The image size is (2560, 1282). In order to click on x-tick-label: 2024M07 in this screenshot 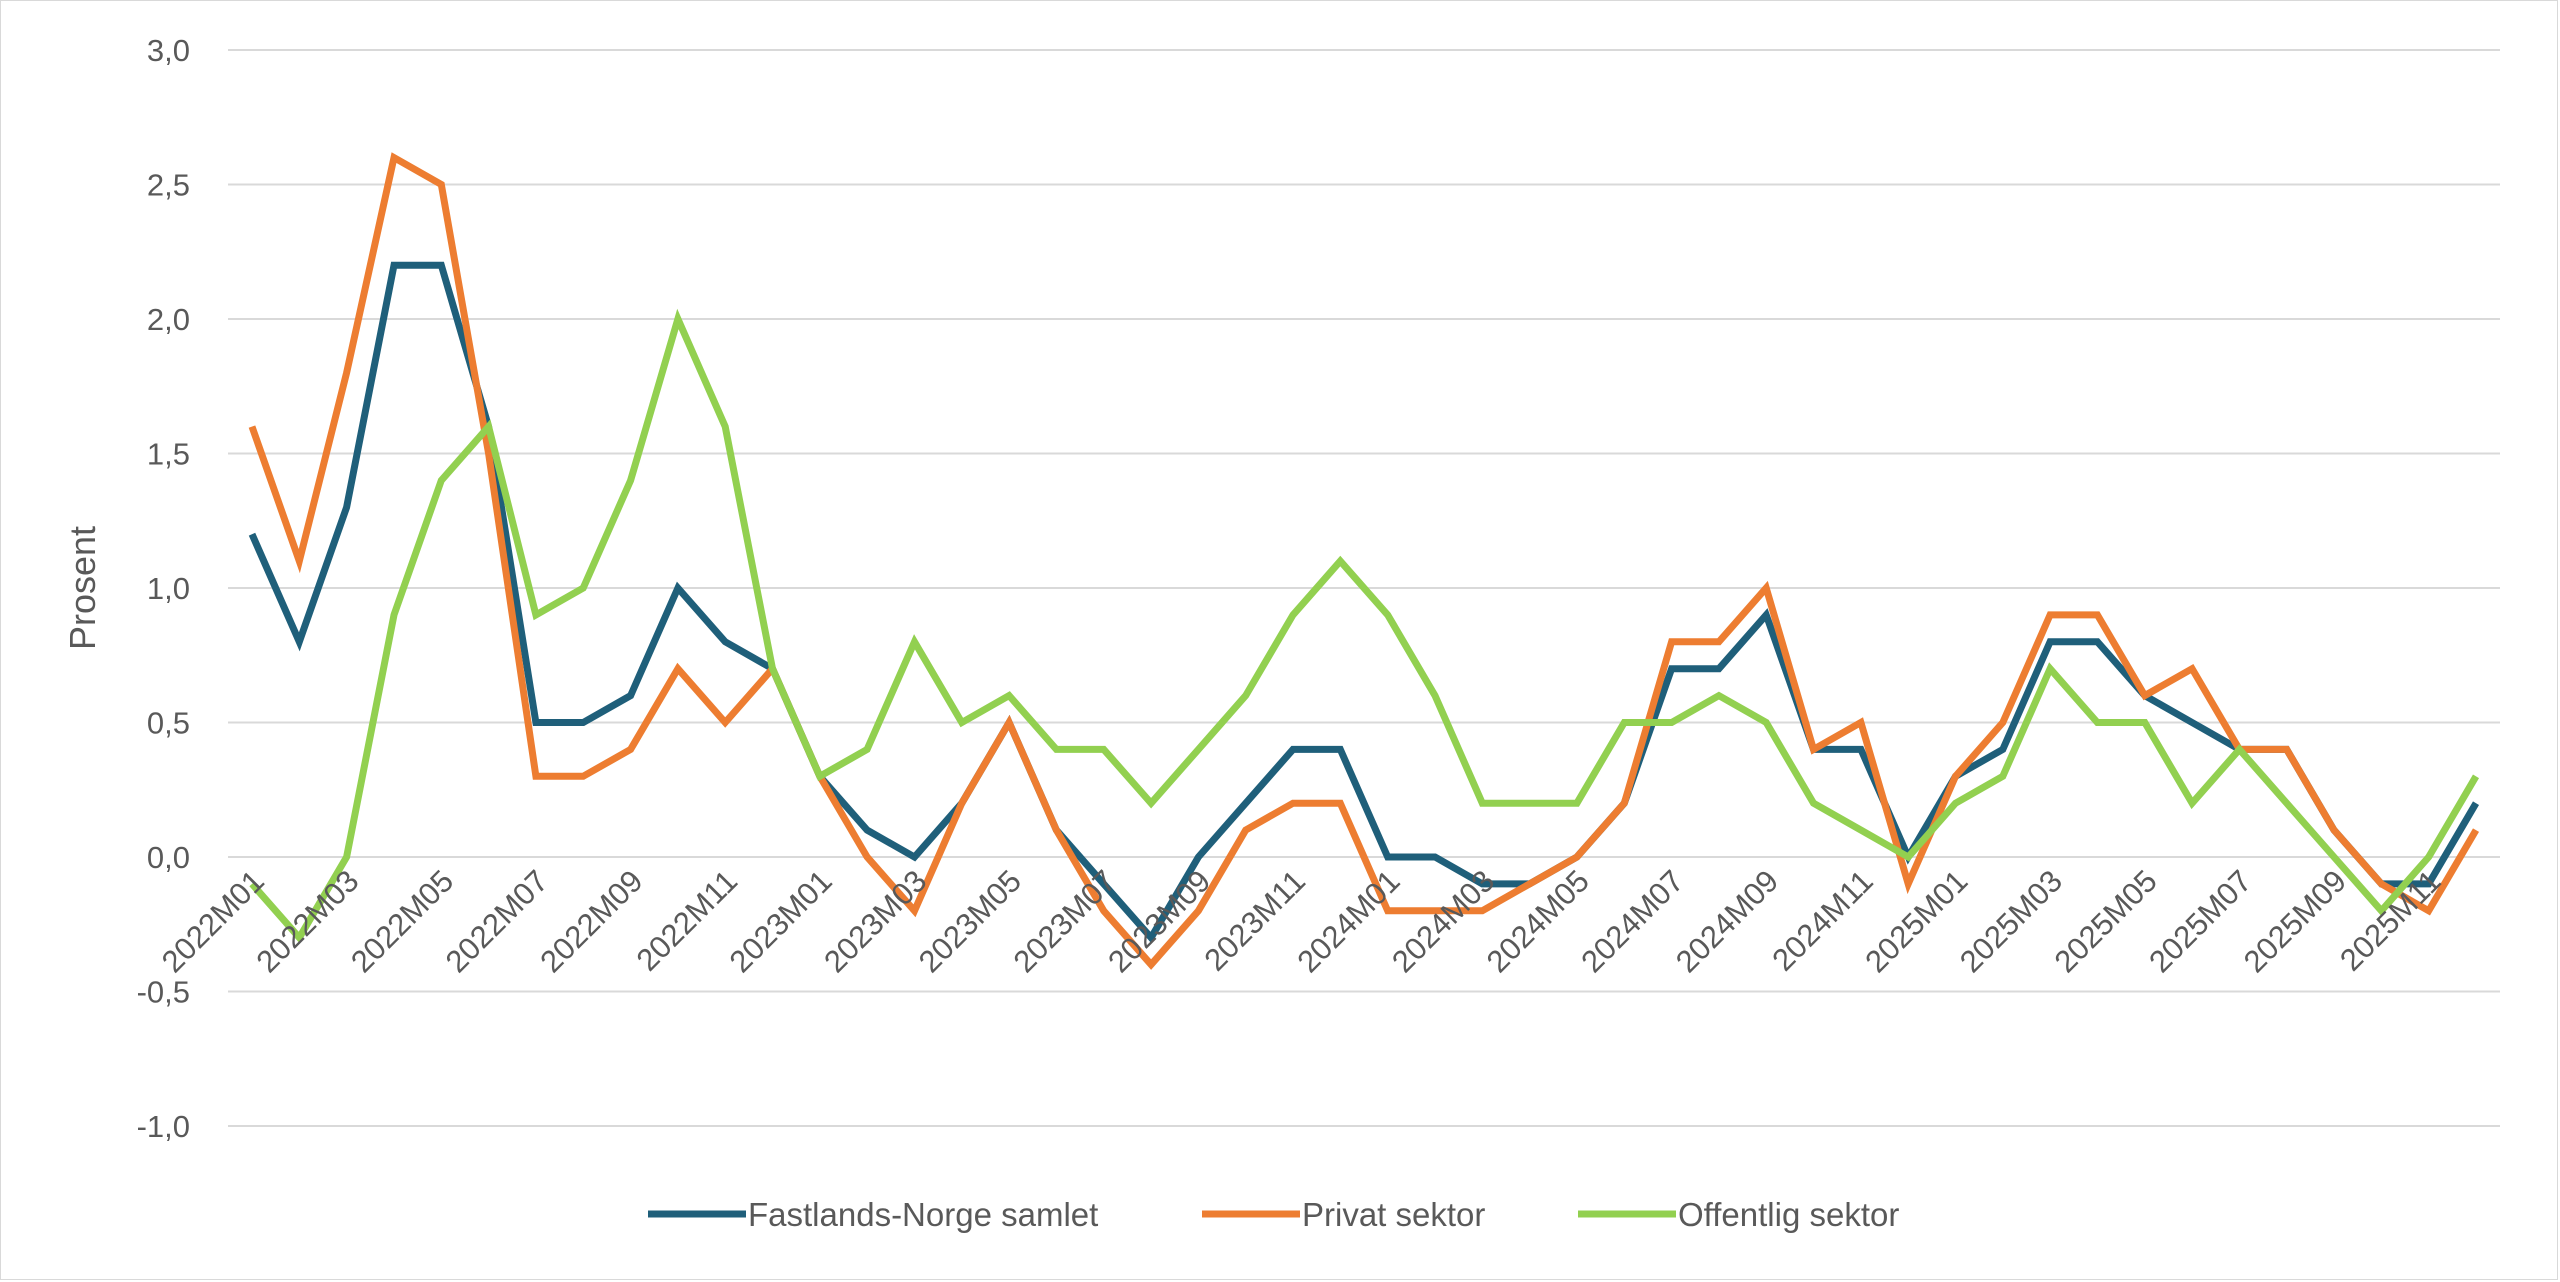, I will do `click(1632, 921)`.